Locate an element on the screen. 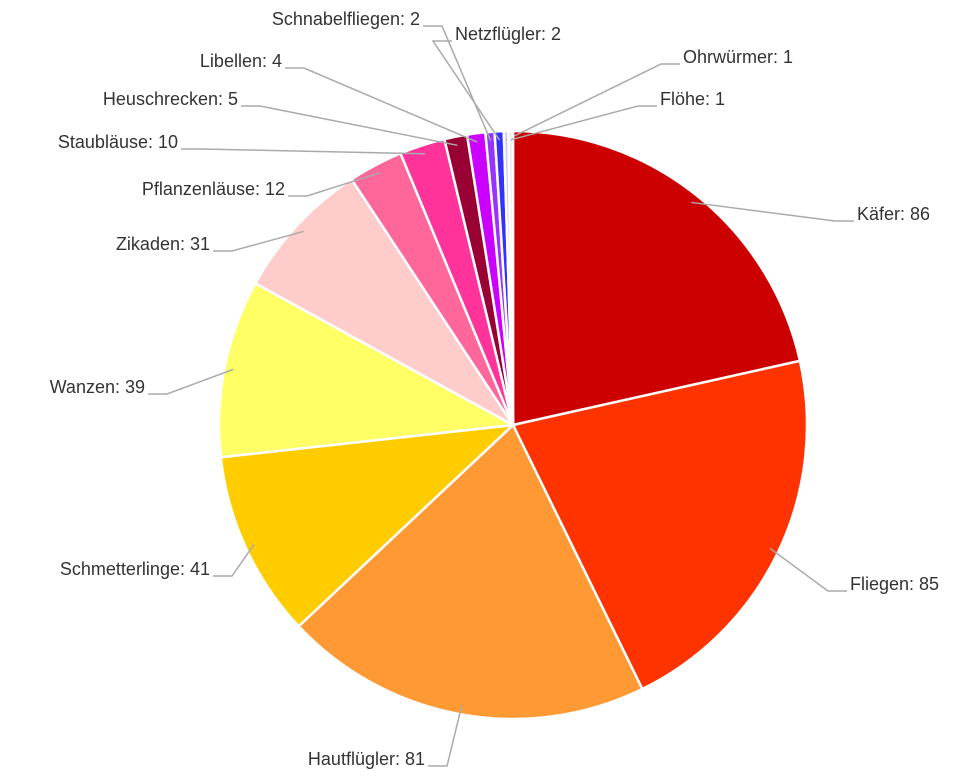 Image resolution: width=969 pixels, height=778 pixels. slice-label: Käfer: 86 is located at coordinates (893, 214).